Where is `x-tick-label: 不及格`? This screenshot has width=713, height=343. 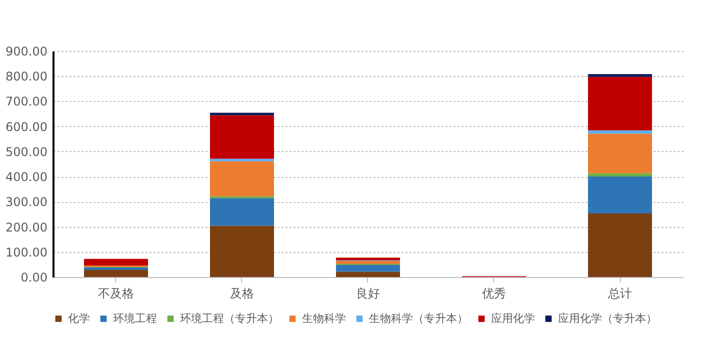 x-tick-label: 不及格 is located at coordinates (116, 293).